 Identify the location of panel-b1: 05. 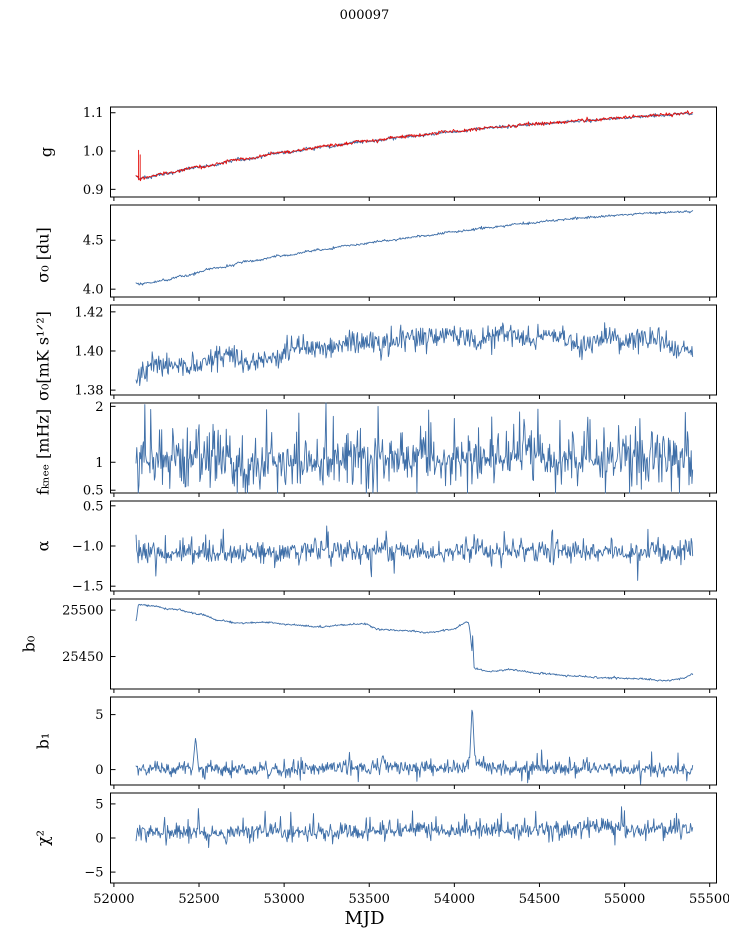
(406, 742).